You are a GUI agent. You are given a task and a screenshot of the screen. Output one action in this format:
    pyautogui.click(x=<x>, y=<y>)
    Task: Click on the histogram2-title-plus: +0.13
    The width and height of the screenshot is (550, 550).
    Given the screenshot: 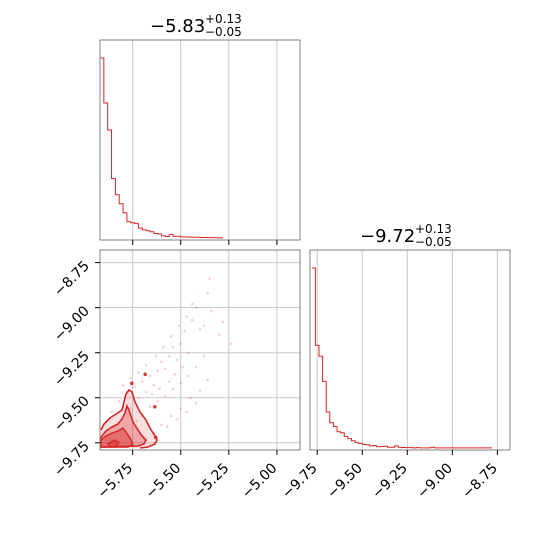 What is the action you would take?
    pyautogui.click(x=433, y=229)
    